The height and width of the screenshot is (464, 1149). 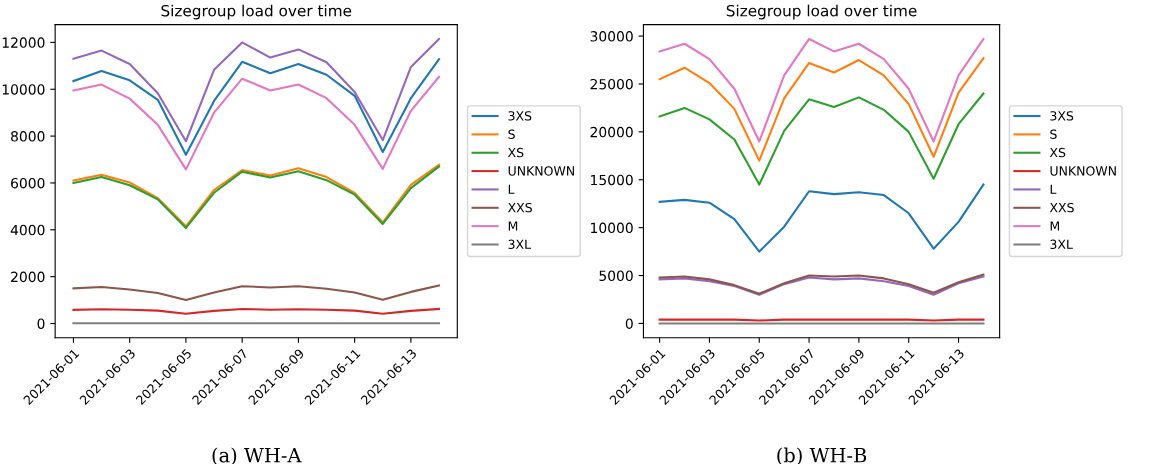 I want to click on y-tick-label: 2000, so click(x=28, y=277).